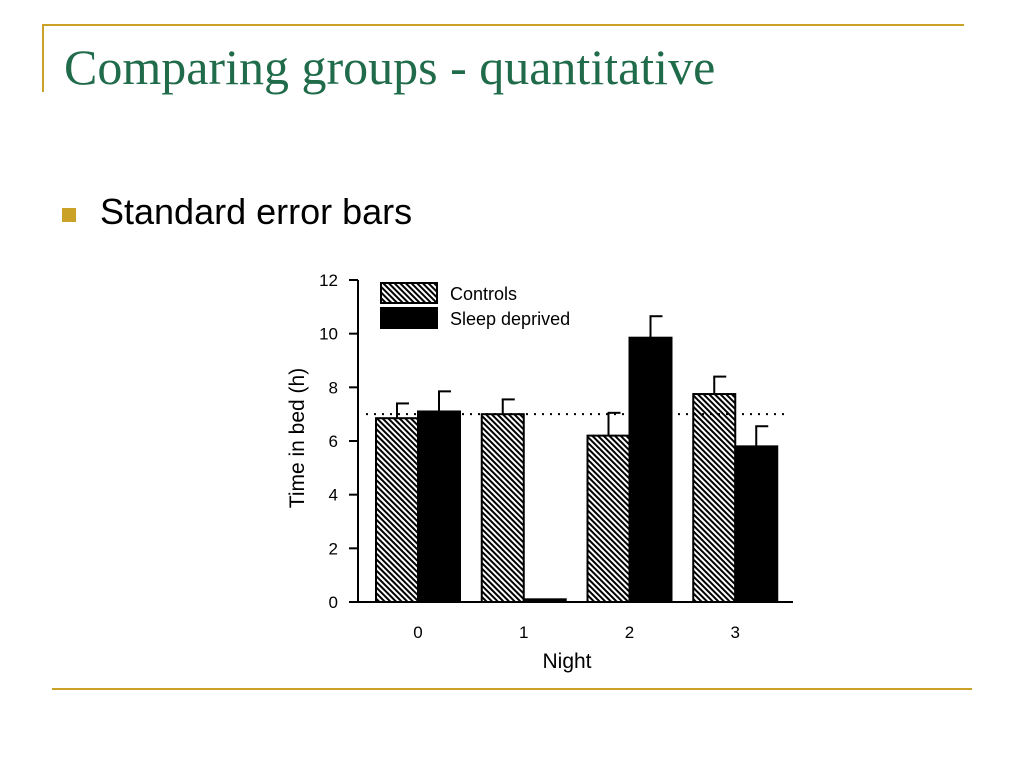  I want to click on x-tick-label: 0, so click(417, 632).